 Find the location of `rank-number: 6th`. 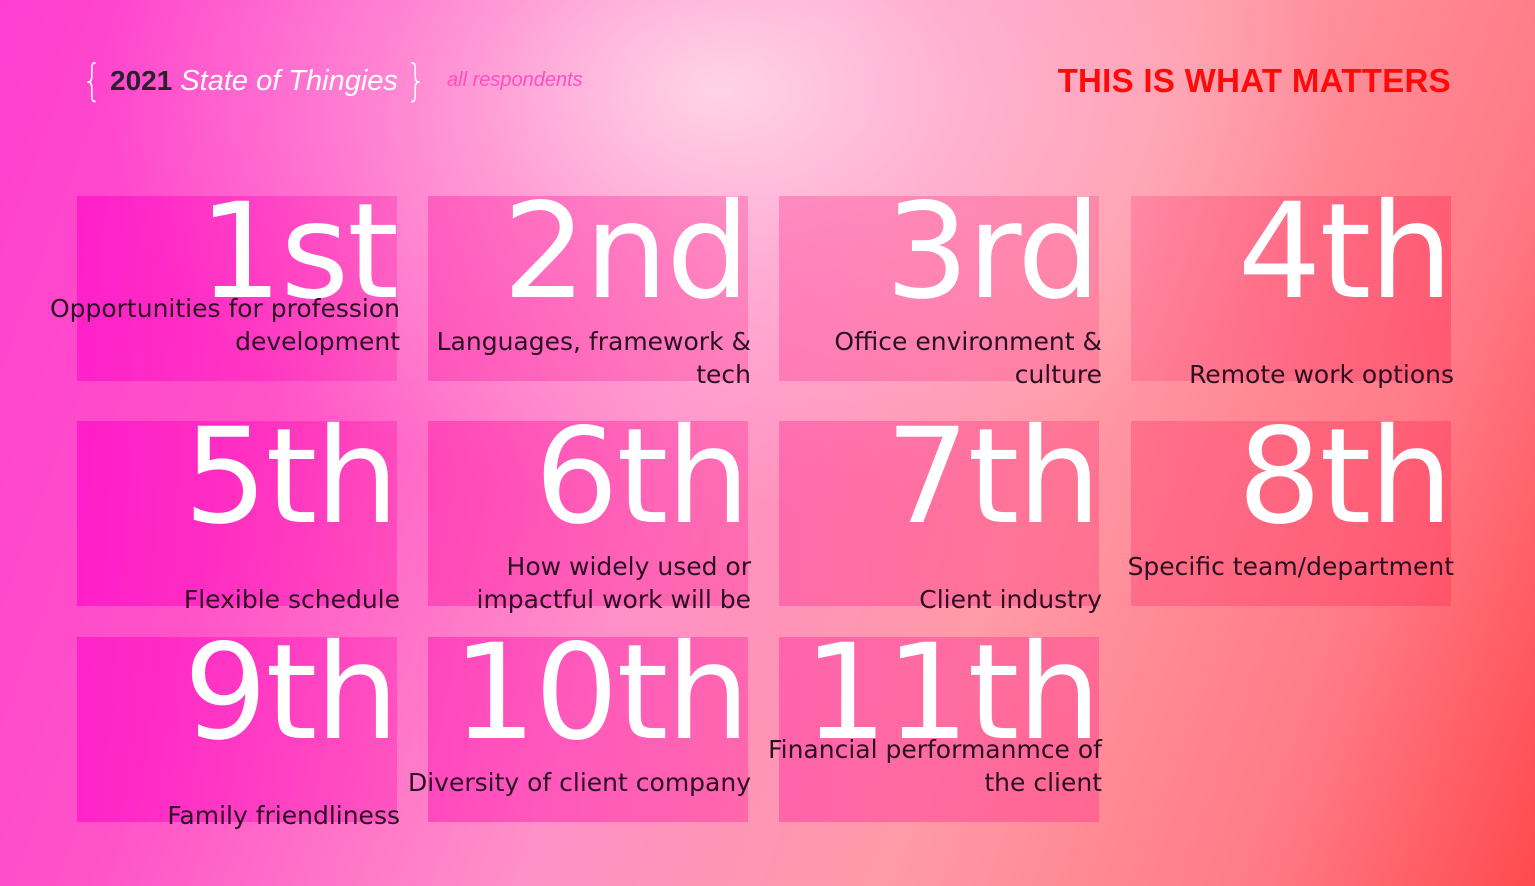

rank-number: 6th is located at coordinates (642, 477).